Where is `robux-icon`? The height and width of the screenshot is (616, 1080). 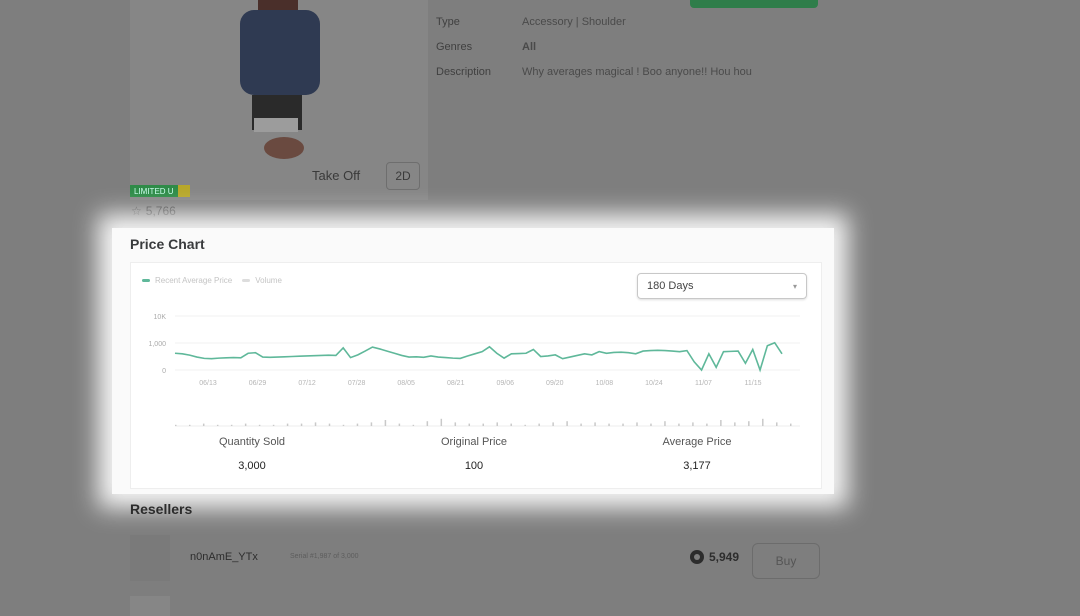 robux-icon is located at coordinates (697, 557).